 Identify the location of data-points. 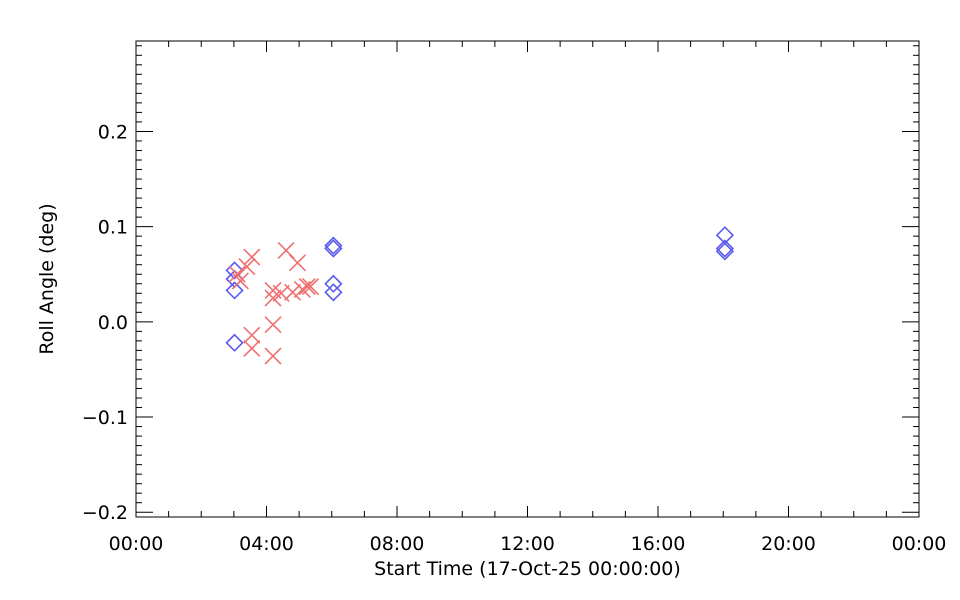
(480, 295).